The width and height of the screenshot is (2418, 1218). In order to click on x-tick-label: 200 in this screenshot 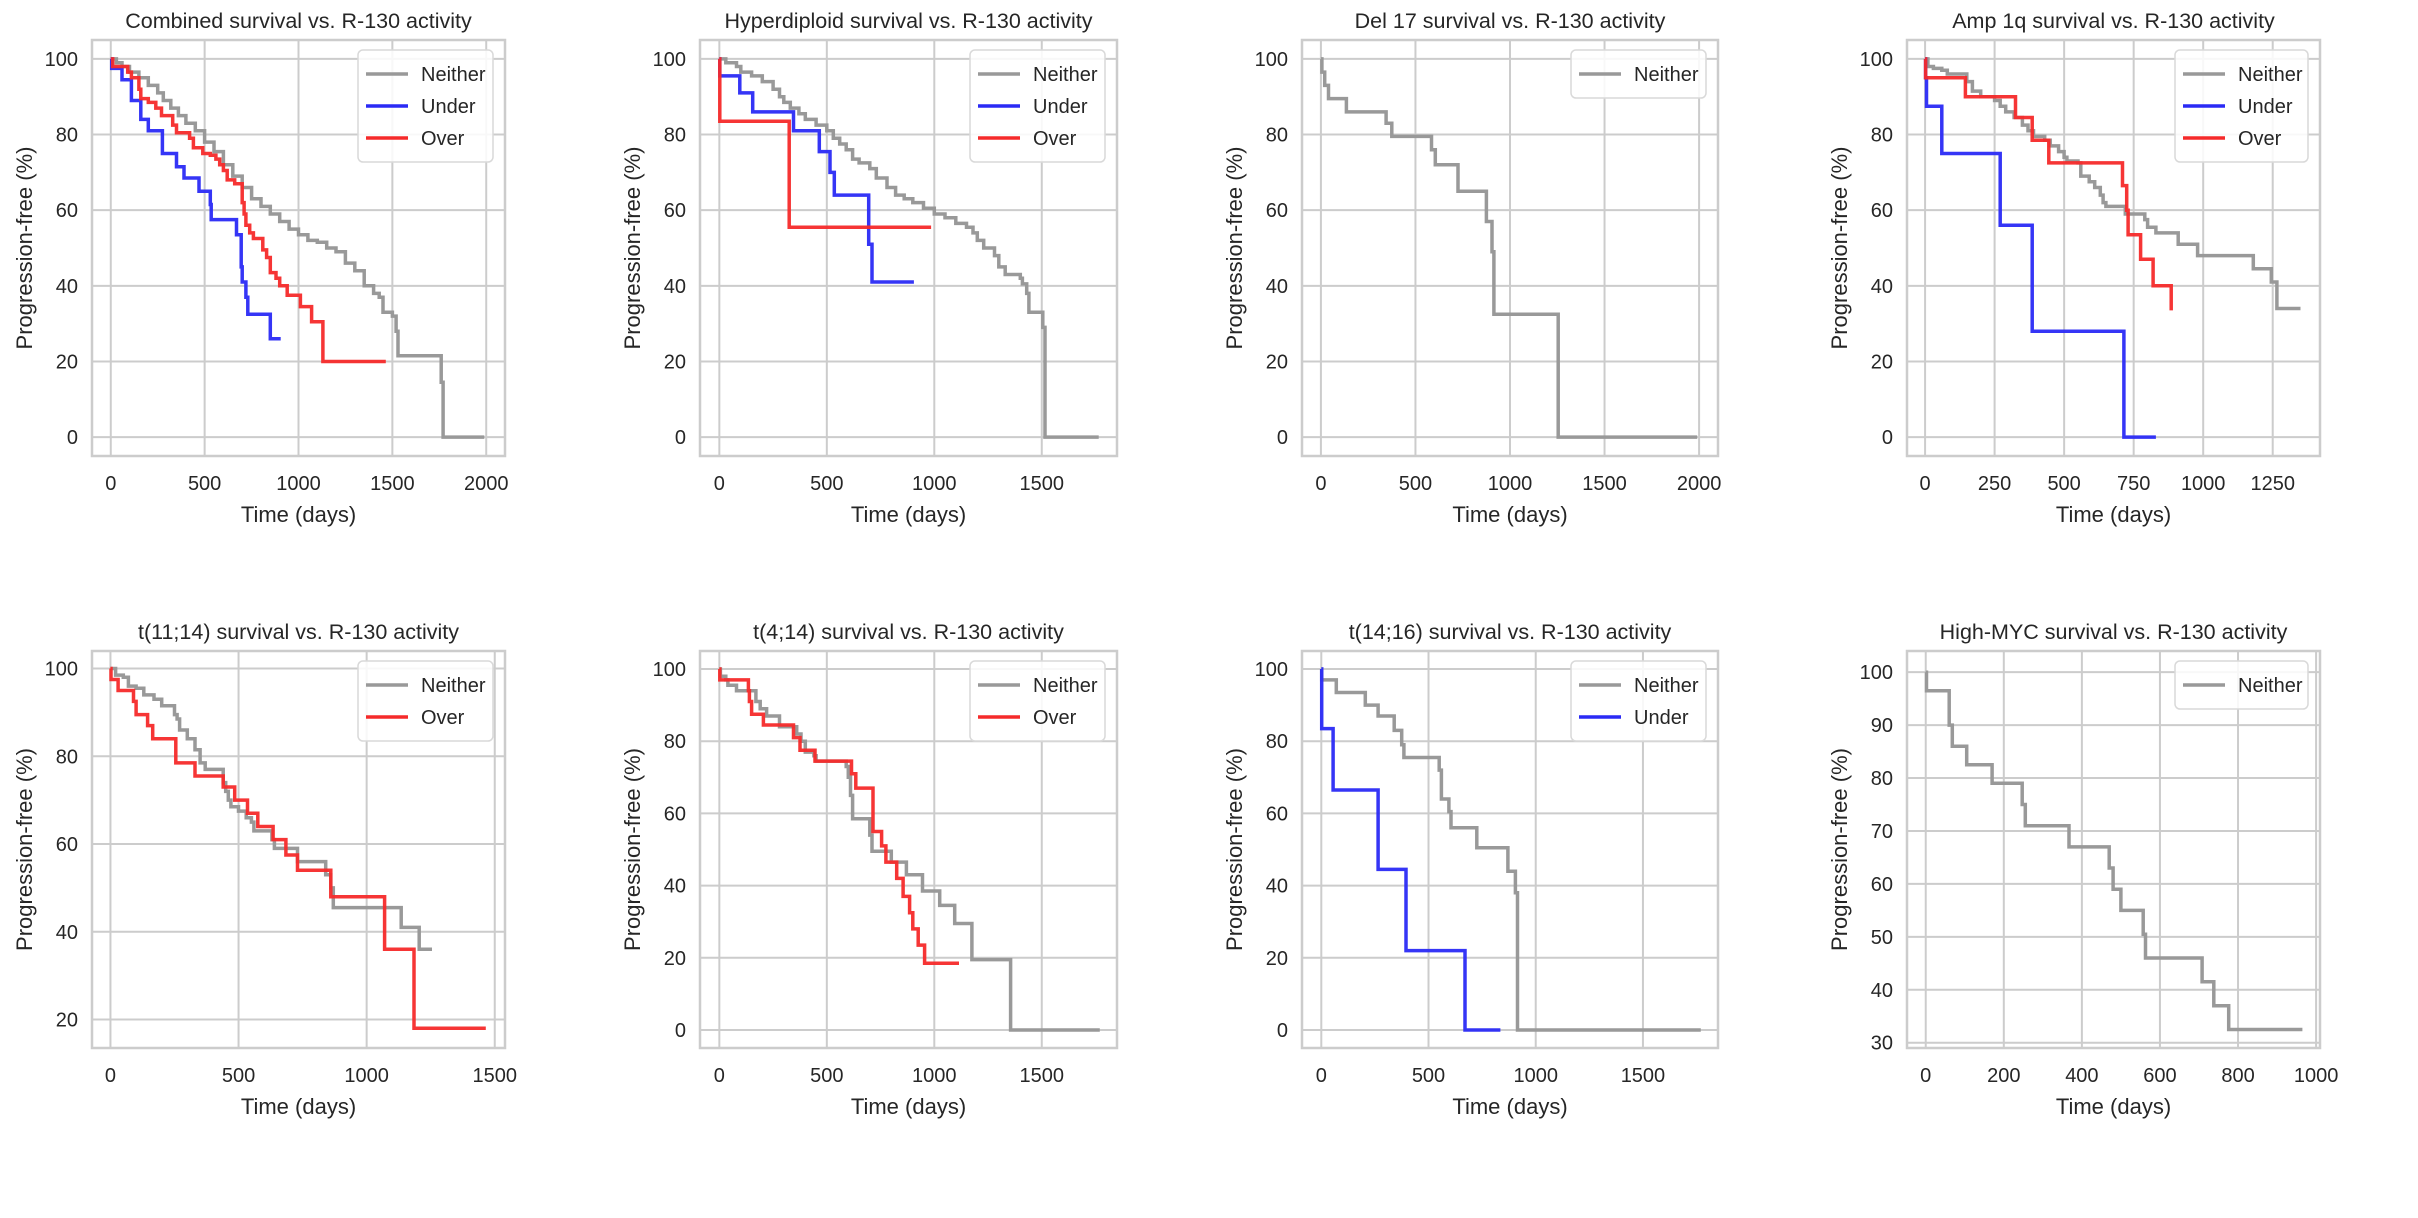, I will do `click(2003, 1076)`.